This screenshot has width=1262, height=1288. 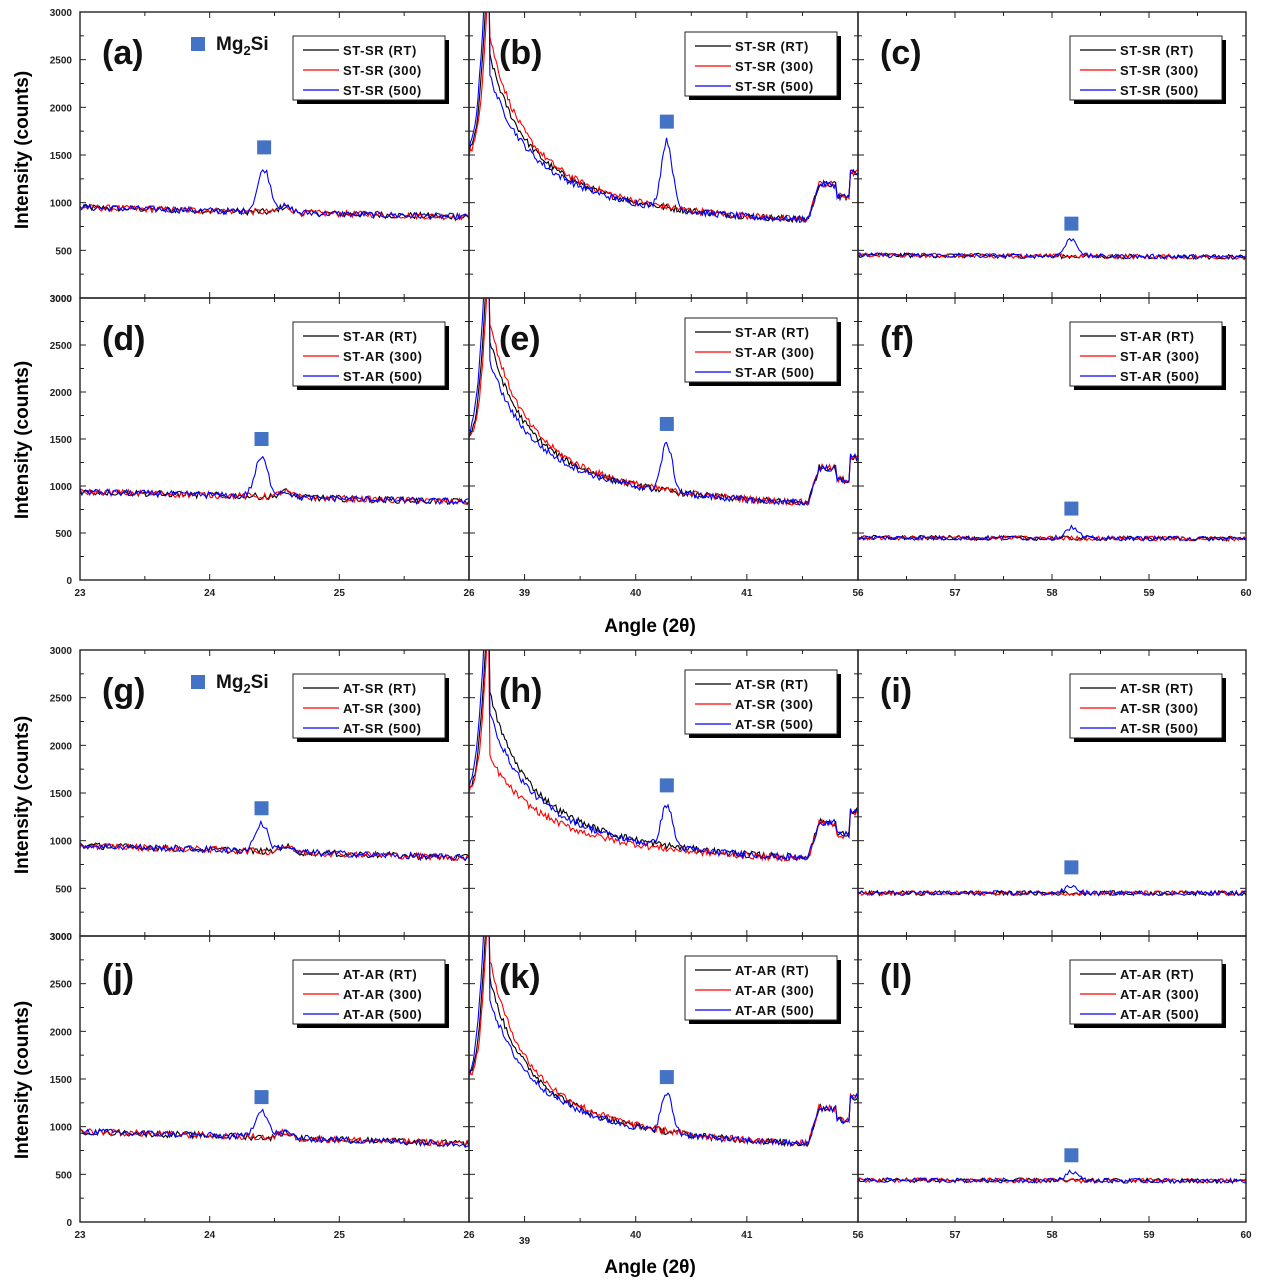 What do you see at coordinates (747, 1235) in the screenshot?
I see `x-tick-label: 41` at bounding box center [747, 1235].